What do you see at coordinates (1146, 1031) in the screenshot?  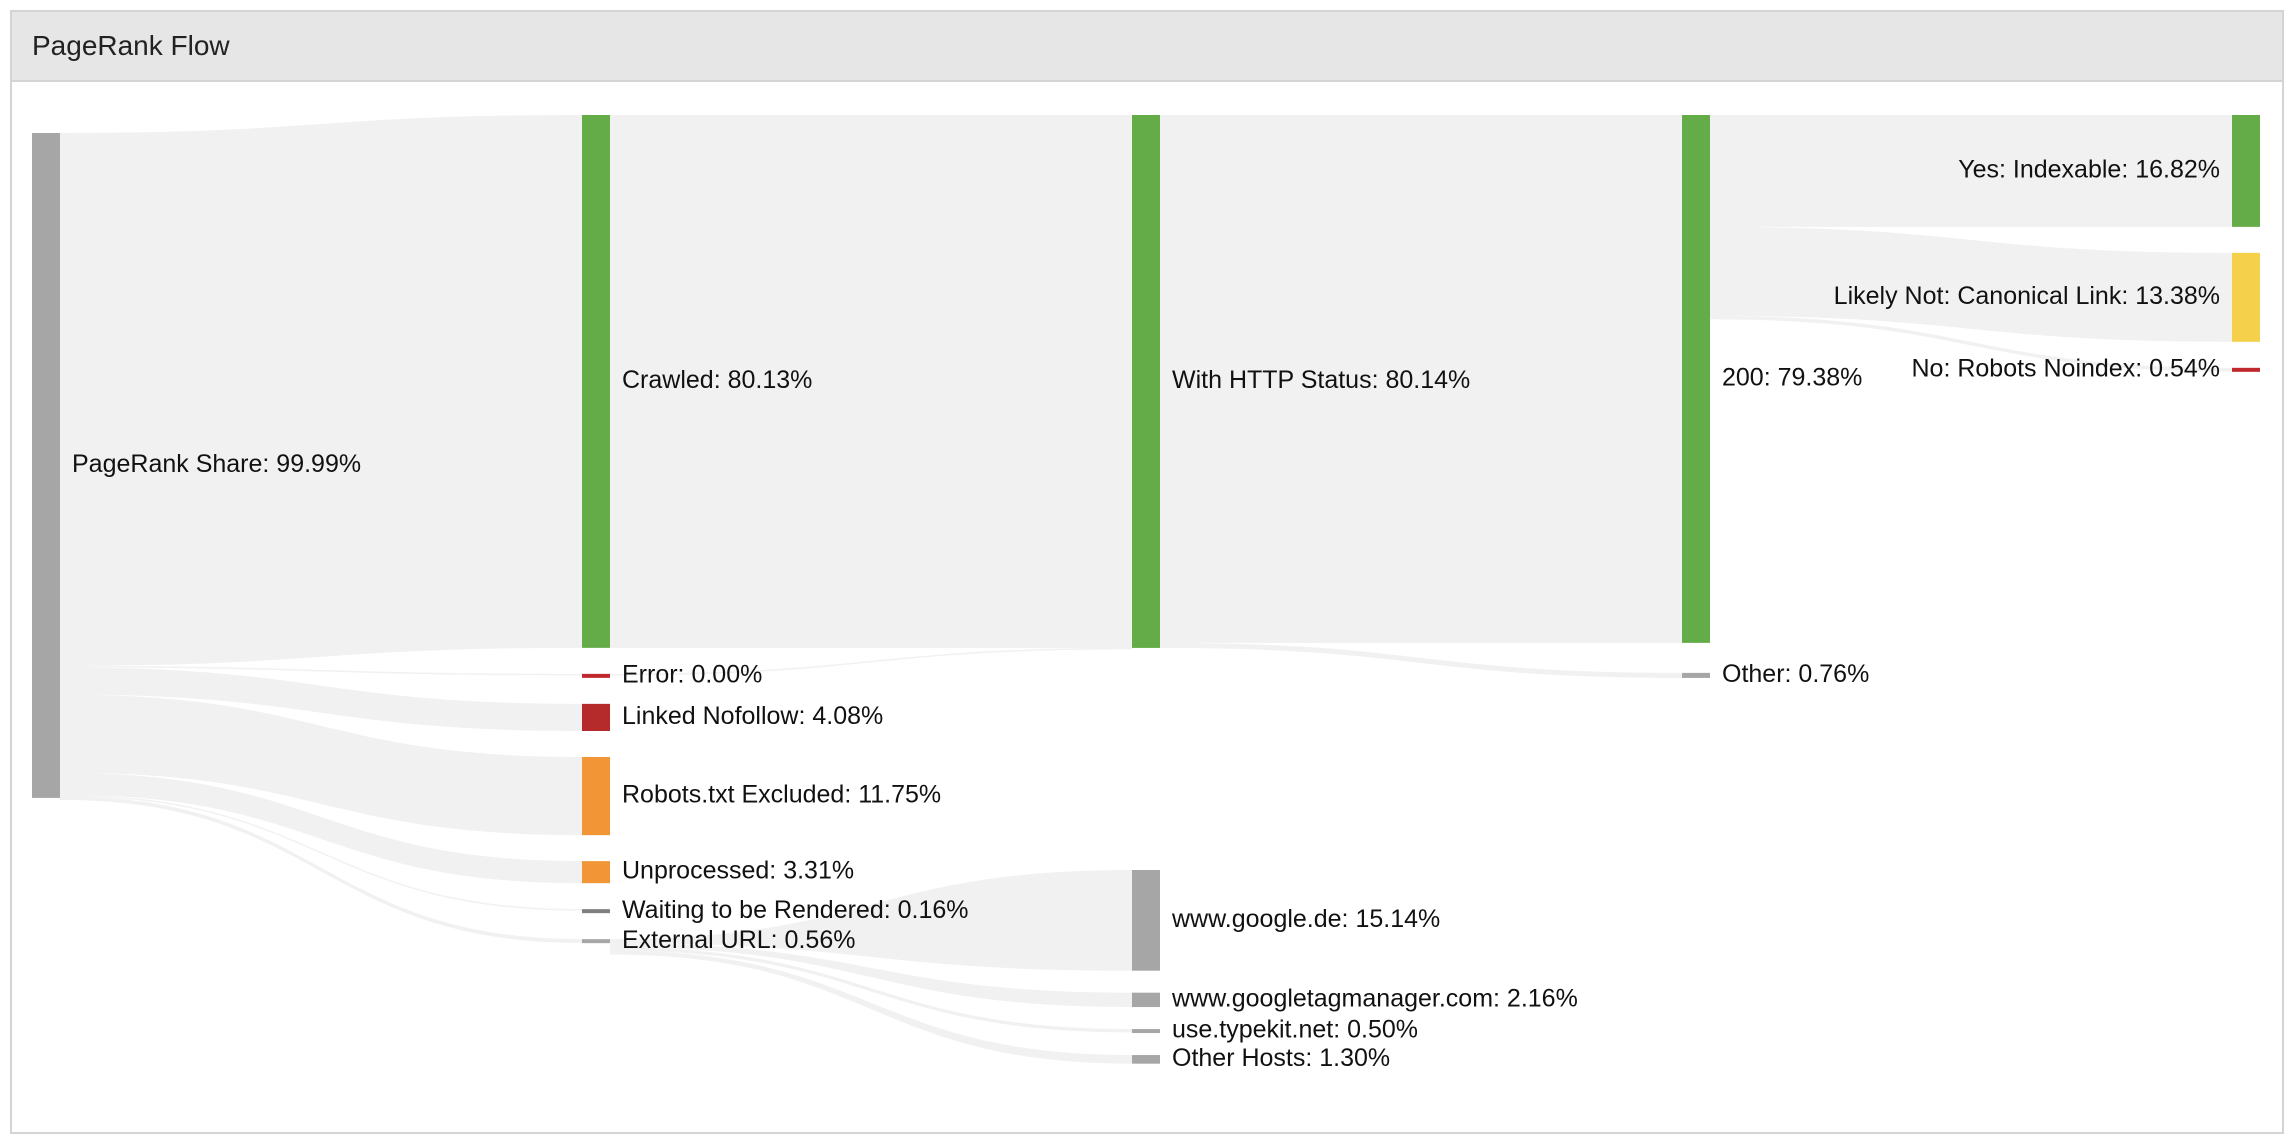 I see `sankey-node-typekit` at bounding box center [1146, 1031].